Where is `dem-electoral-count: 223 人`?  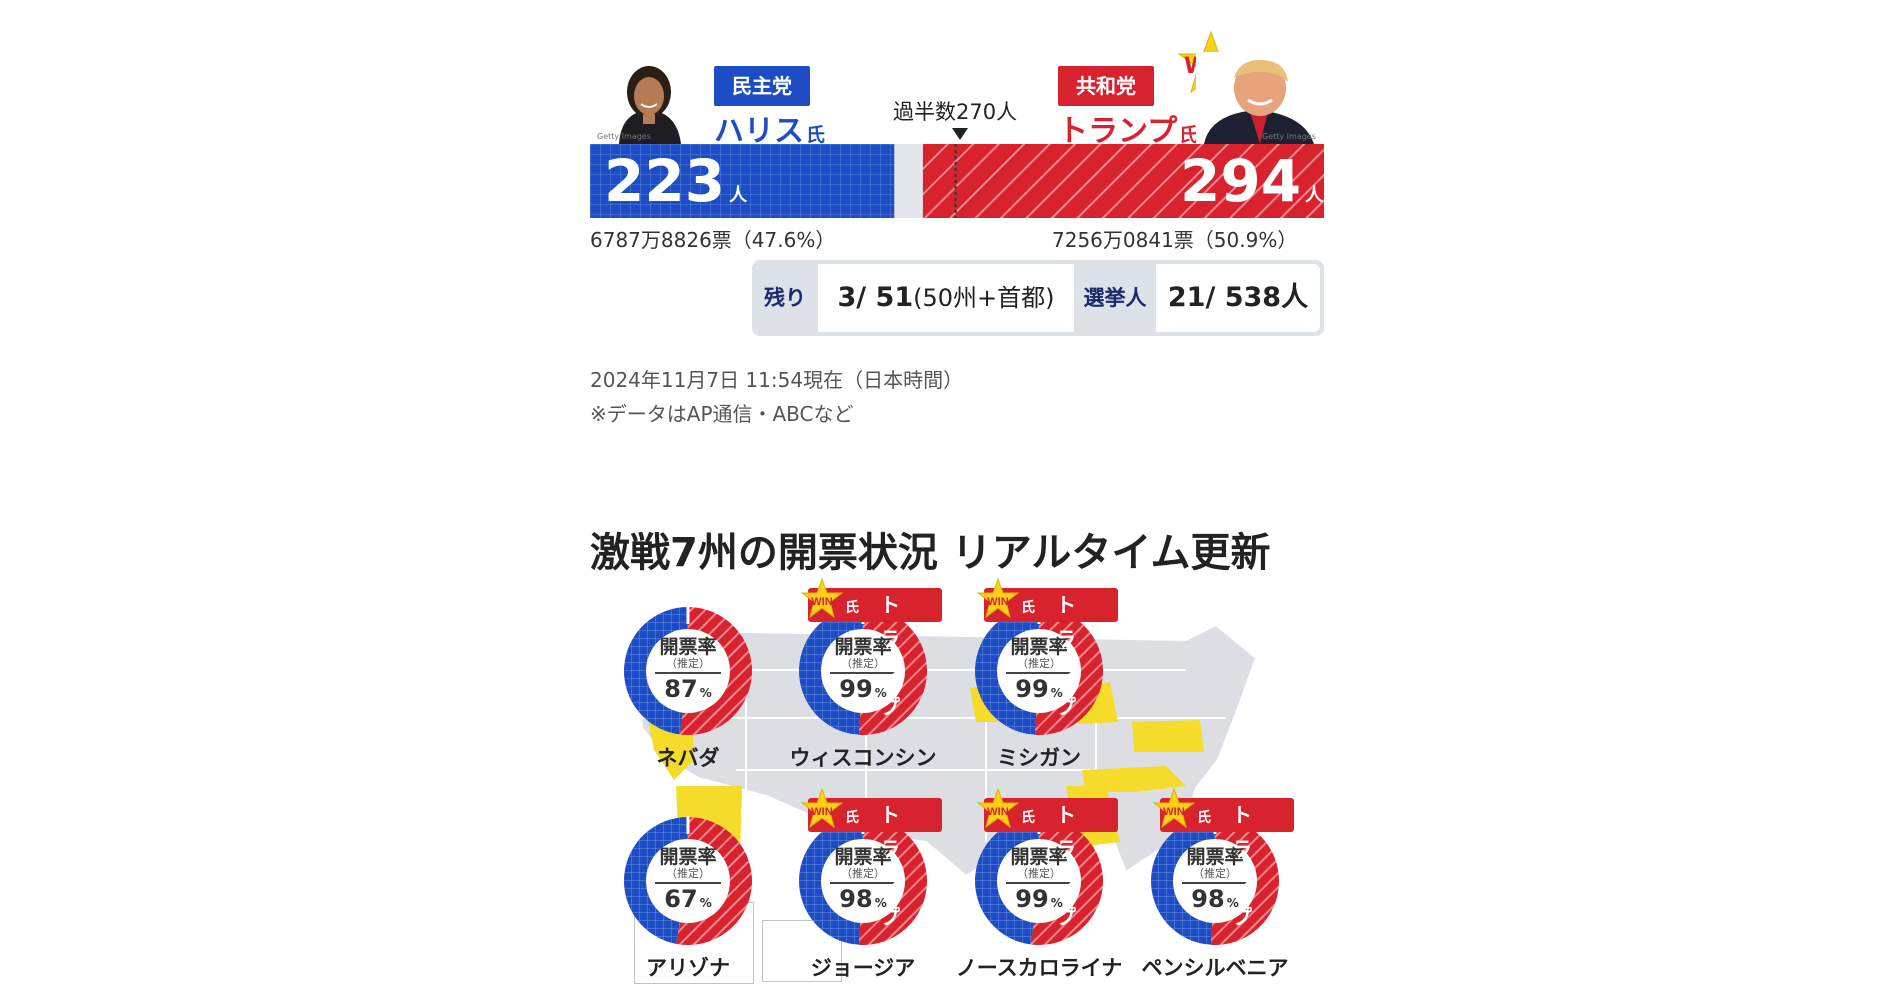 dem-electoral-count: 223 人 is located at coordinates (675, 188).